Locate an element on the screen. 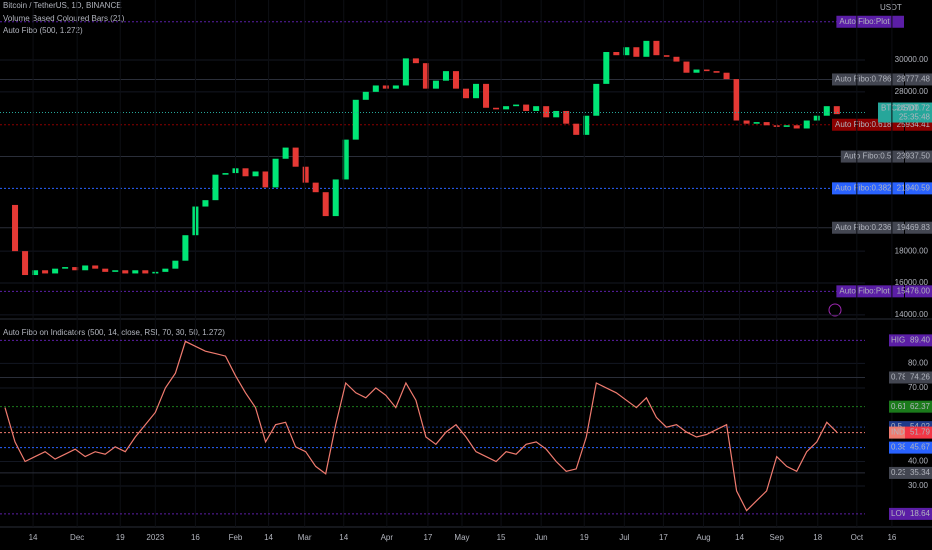 The width and height of the screenshot is (932, 550). level-value: 15476.00 is located at coordinates (914, 290).